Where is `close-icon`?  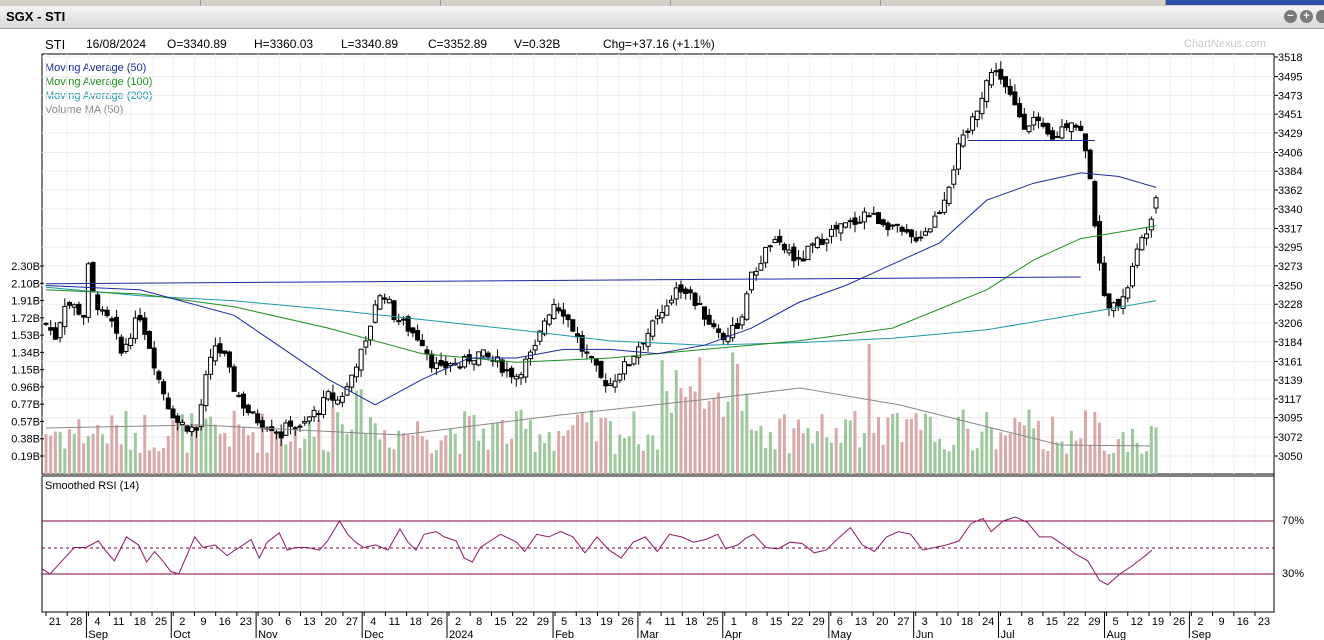
close-icon is located at coordinates (1320, 16).